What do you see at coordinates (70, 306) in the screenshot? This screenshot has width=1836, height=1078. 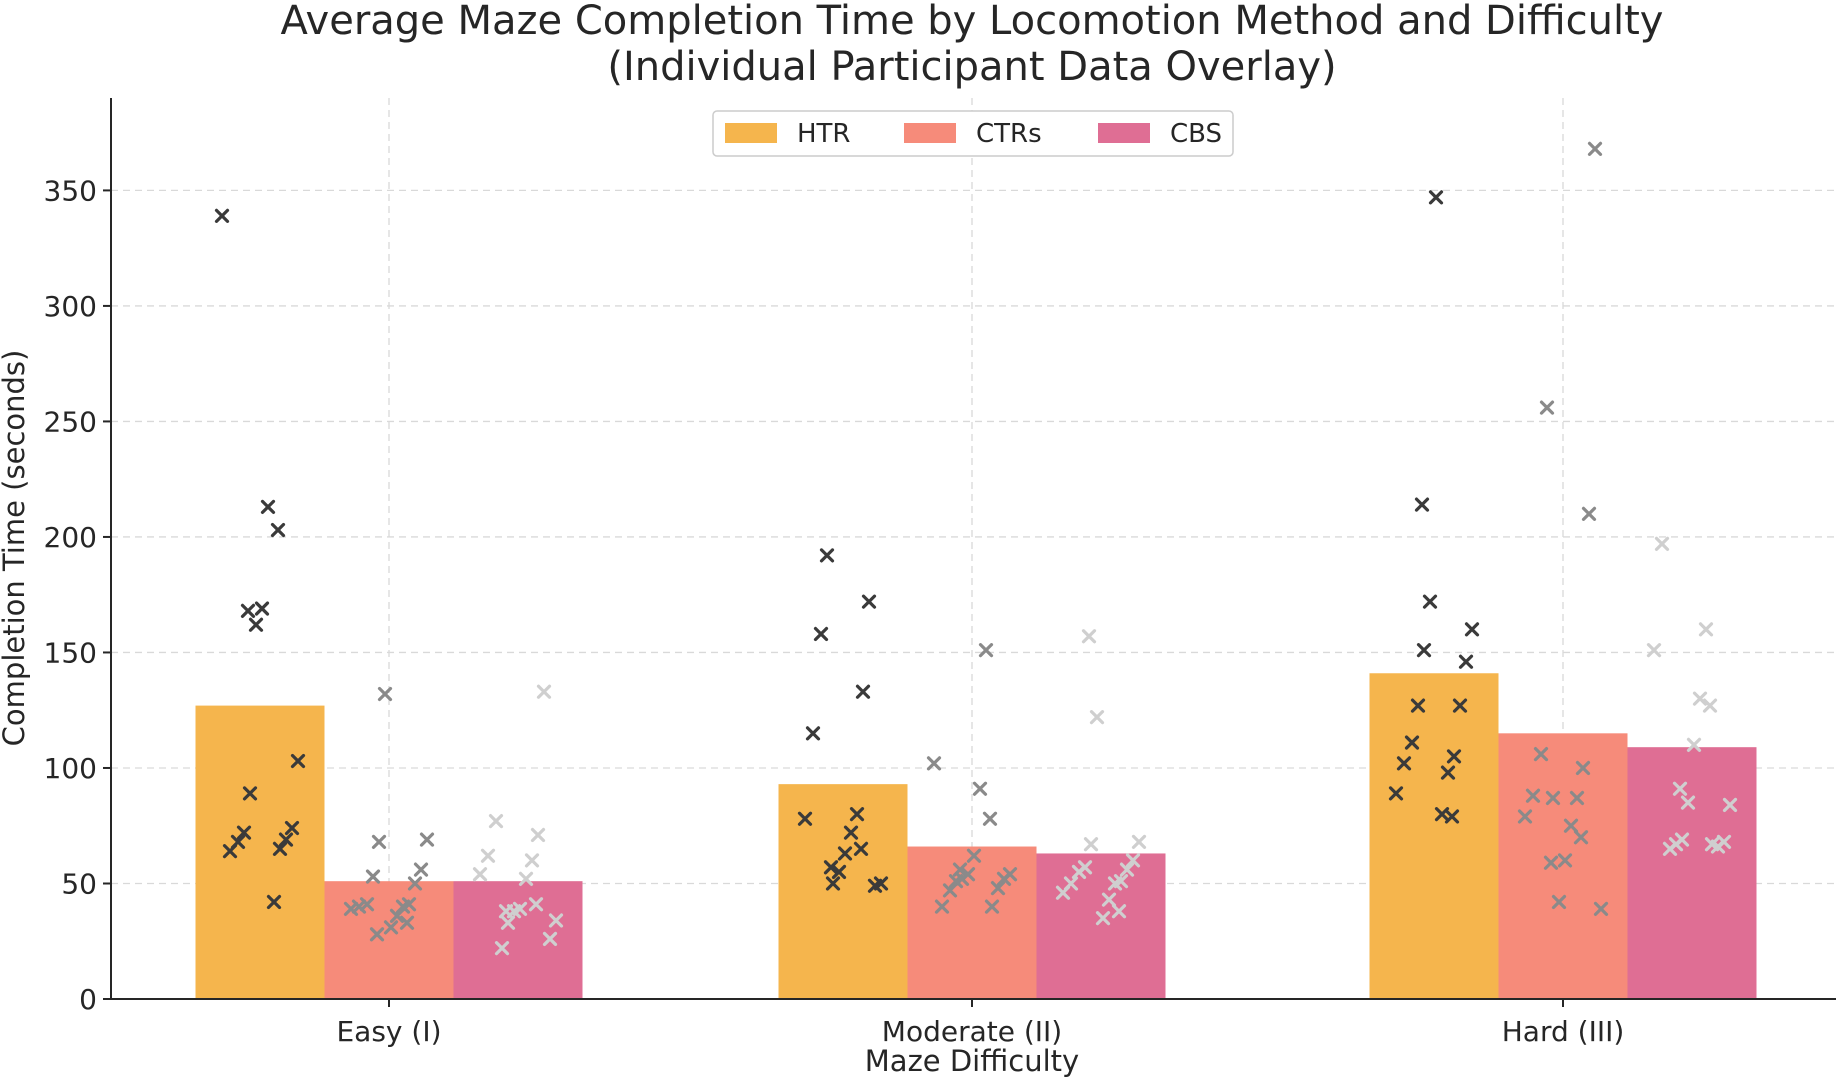 I see `y-tick-label: 300` at bounding box center [70, 306].